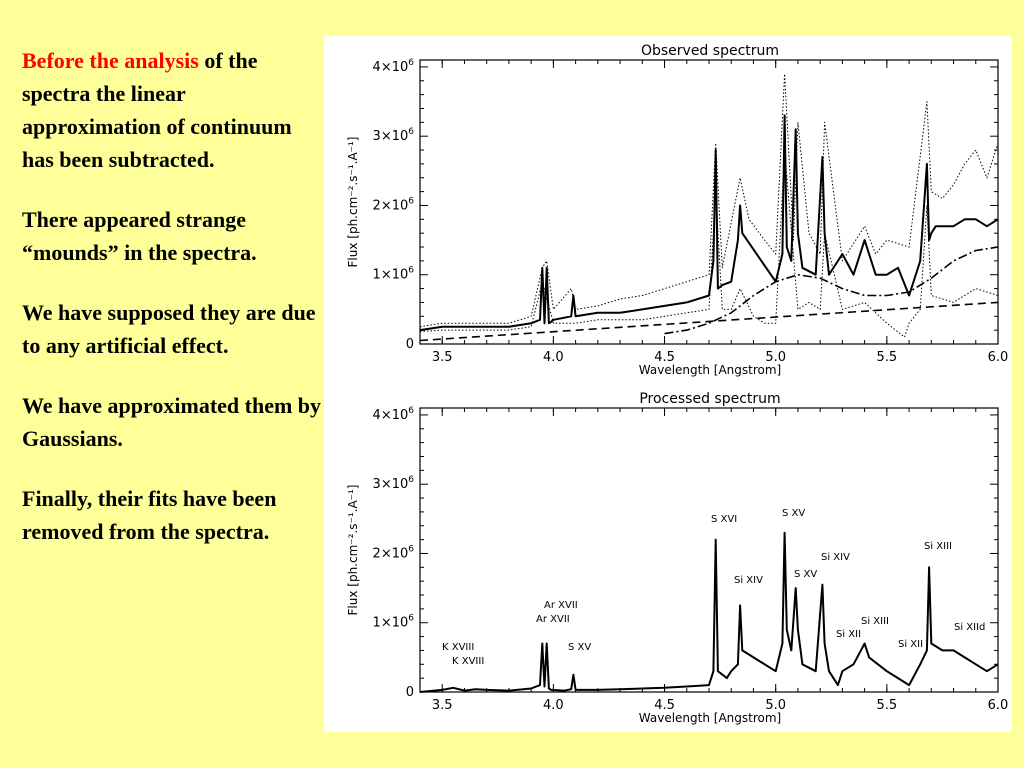 The image size is (1024, 768). I want to click on processed-y-tick-label: 3×10⁶, so click(394, 483).